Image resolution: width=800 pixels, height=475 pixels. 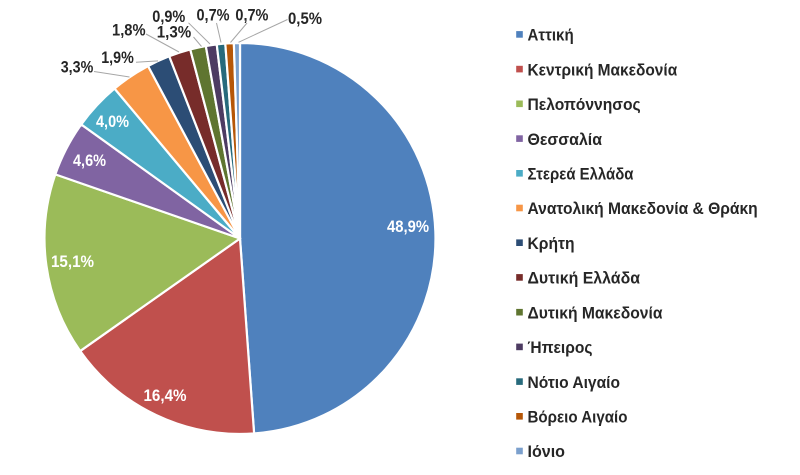 I want to click on svg-text: 3,3%, so click(x=77, y=68).